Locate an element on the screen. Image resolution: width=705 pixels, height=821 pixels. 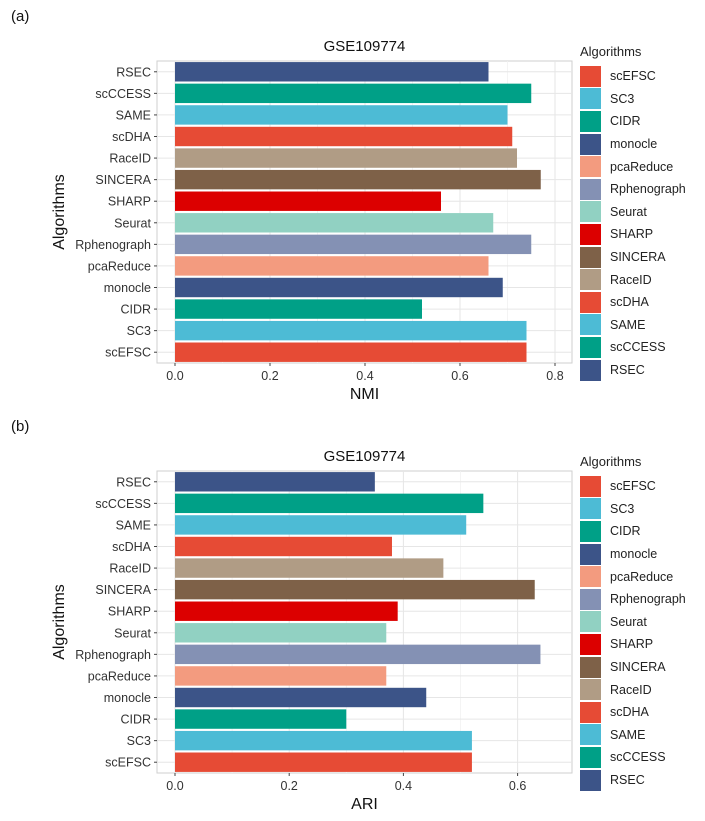
bar-monocle is located at coordinates (301, 697).